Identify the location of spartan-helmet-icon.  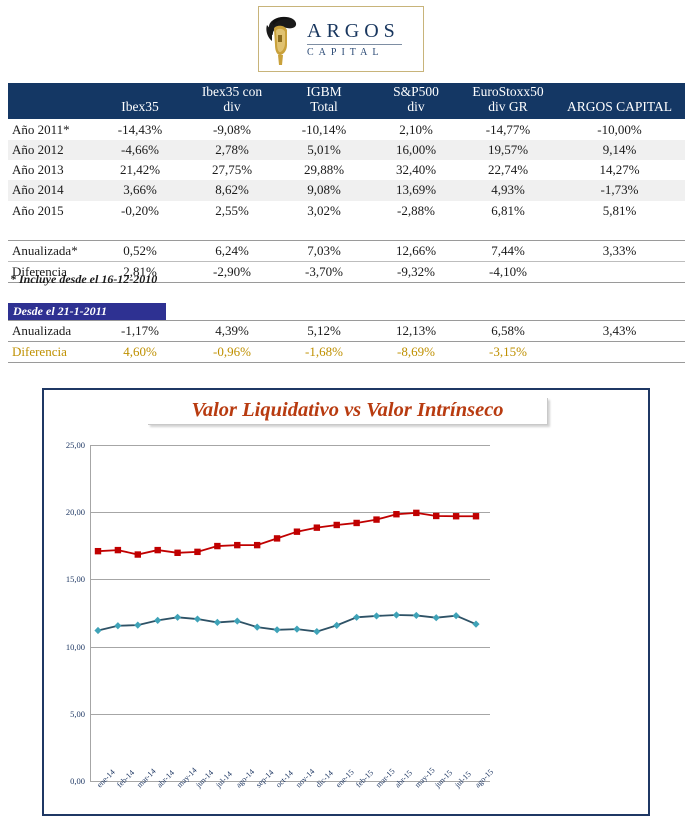
(281, 40).